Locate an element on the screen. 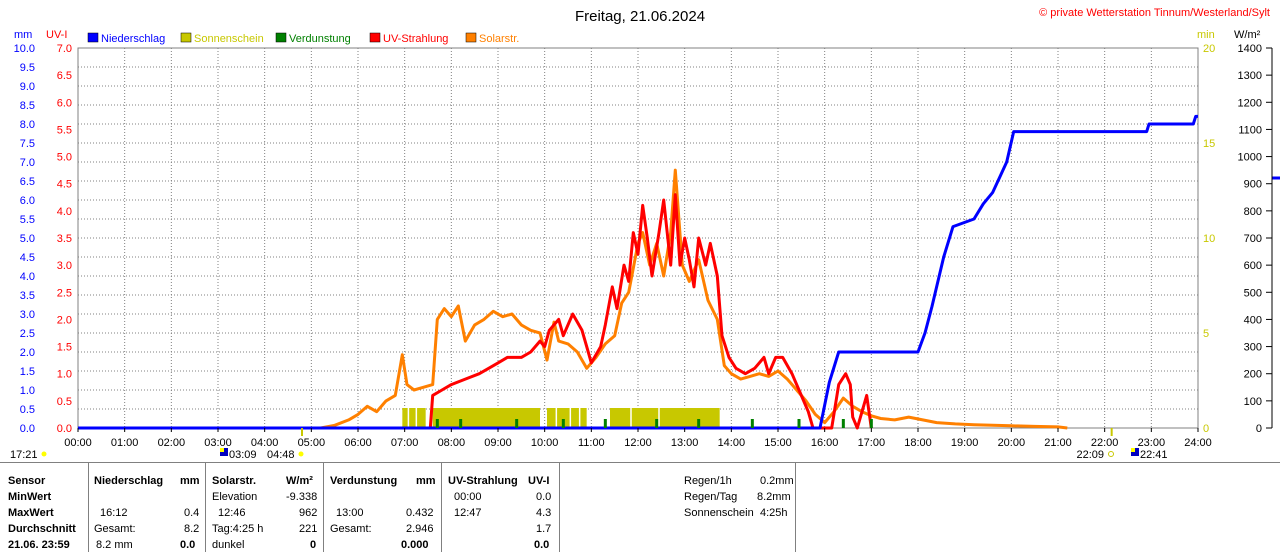 This screenshot has height=552, width=1280. solar-unit: W/m² is located at coordinates (299, 481).